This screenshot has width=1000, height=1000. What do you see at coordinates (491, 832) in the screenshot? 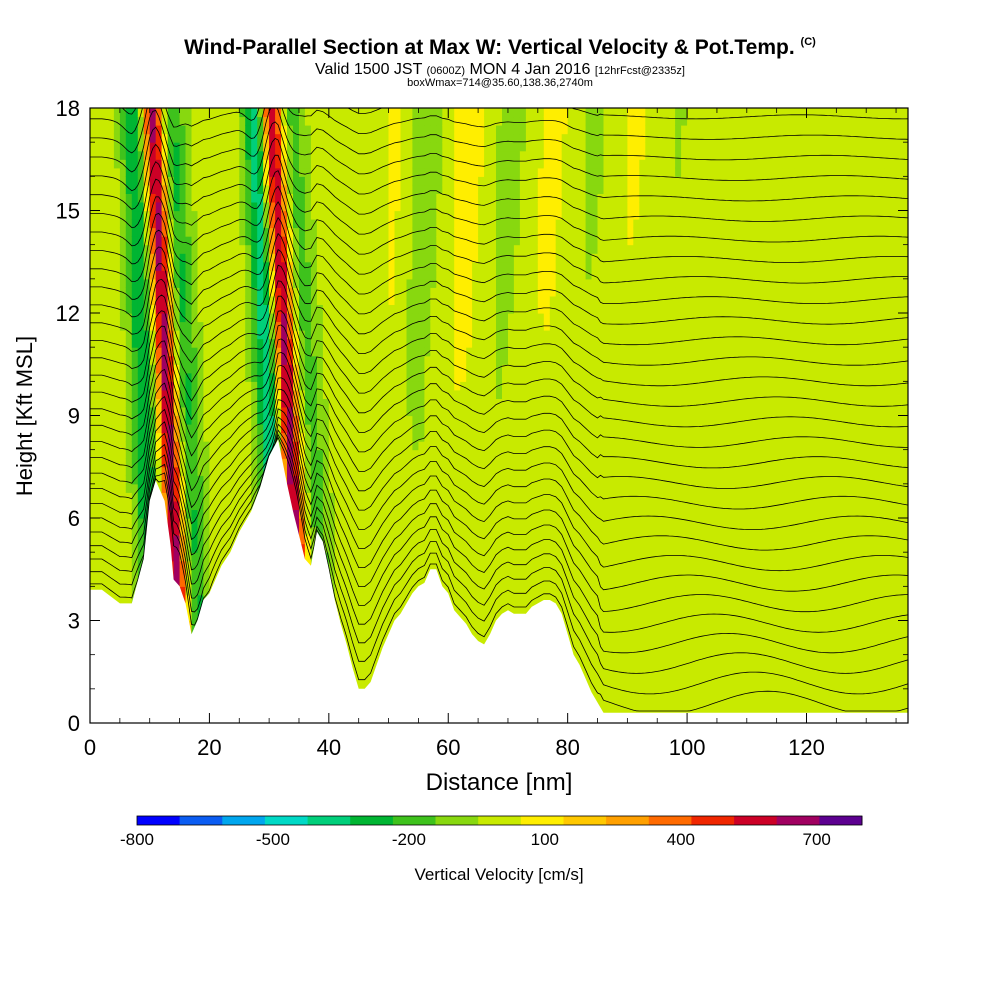
I see `colorbar: -800 -500 -200 100 400 700` at bounding box center [491, 832].